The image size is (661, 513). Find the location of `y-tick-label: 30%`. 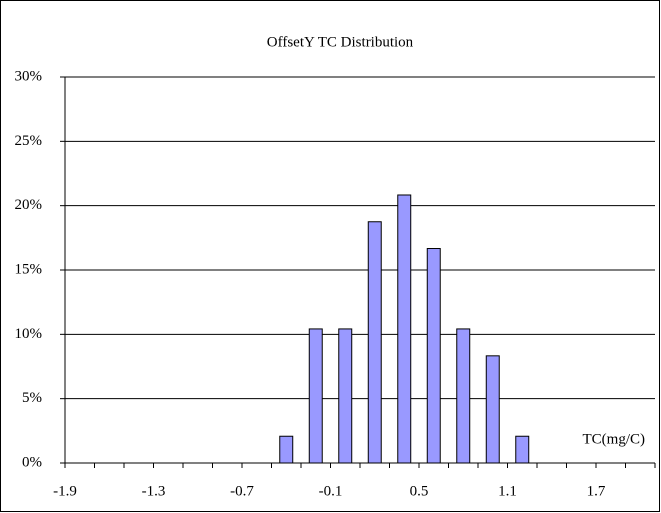

y-tick-label: 30% is located at coordinates (29, 76).